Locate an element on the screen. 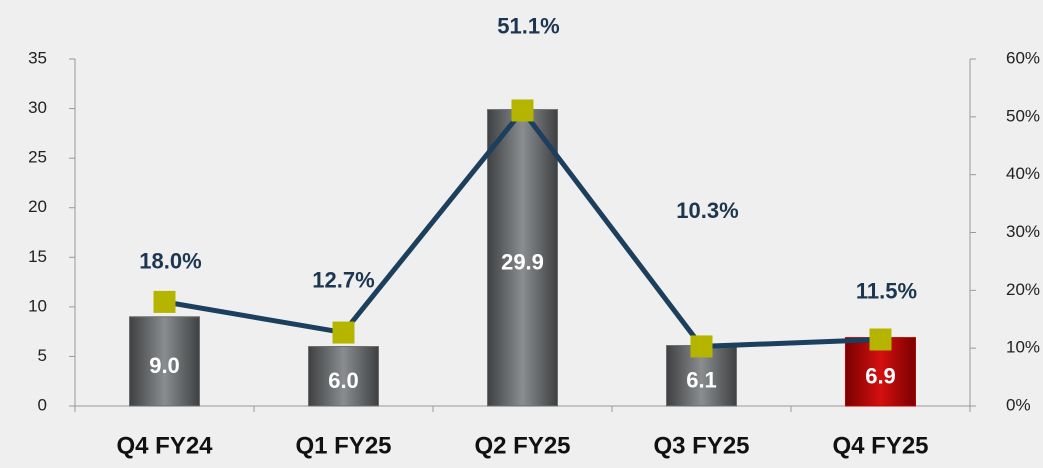  line-label: 51.1% is located at coordinates (528, 25).